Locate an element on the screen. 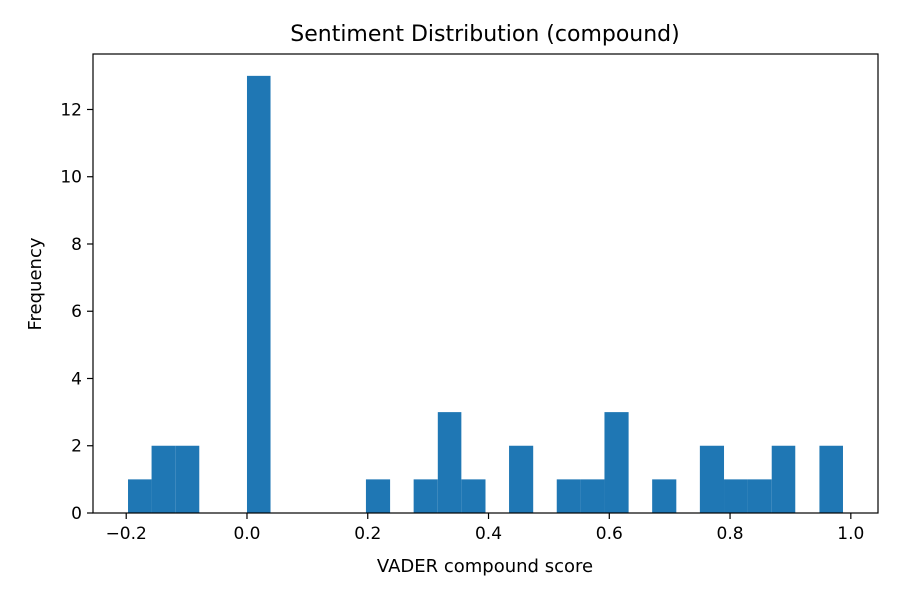  y-tick-label: 8 is located at coordinates (76, 245).